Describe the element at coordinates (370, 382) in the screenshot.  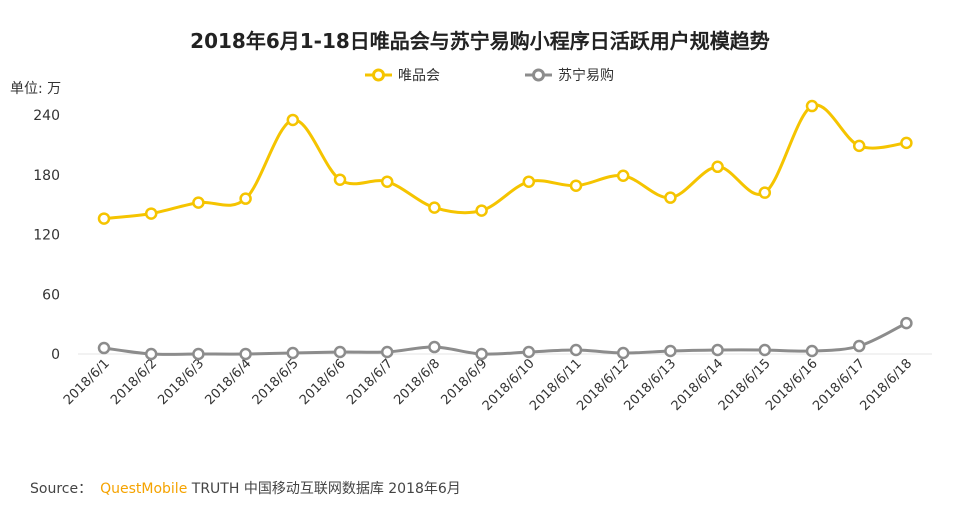
I see `x-tick-label: 2018/6/7` at that location.